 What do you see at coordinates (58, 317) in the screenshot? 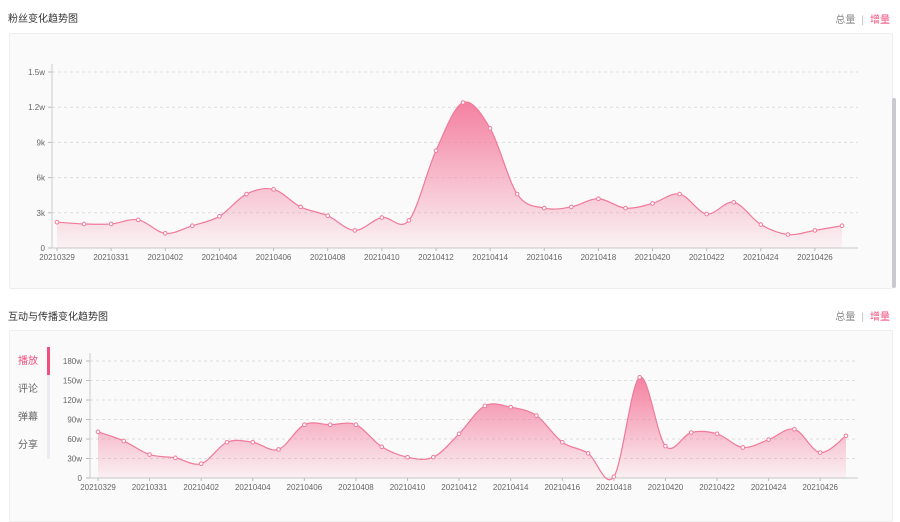
I see `interaction-section-title: 互动与传播变化趋势图` at bounding box center [58, 317].